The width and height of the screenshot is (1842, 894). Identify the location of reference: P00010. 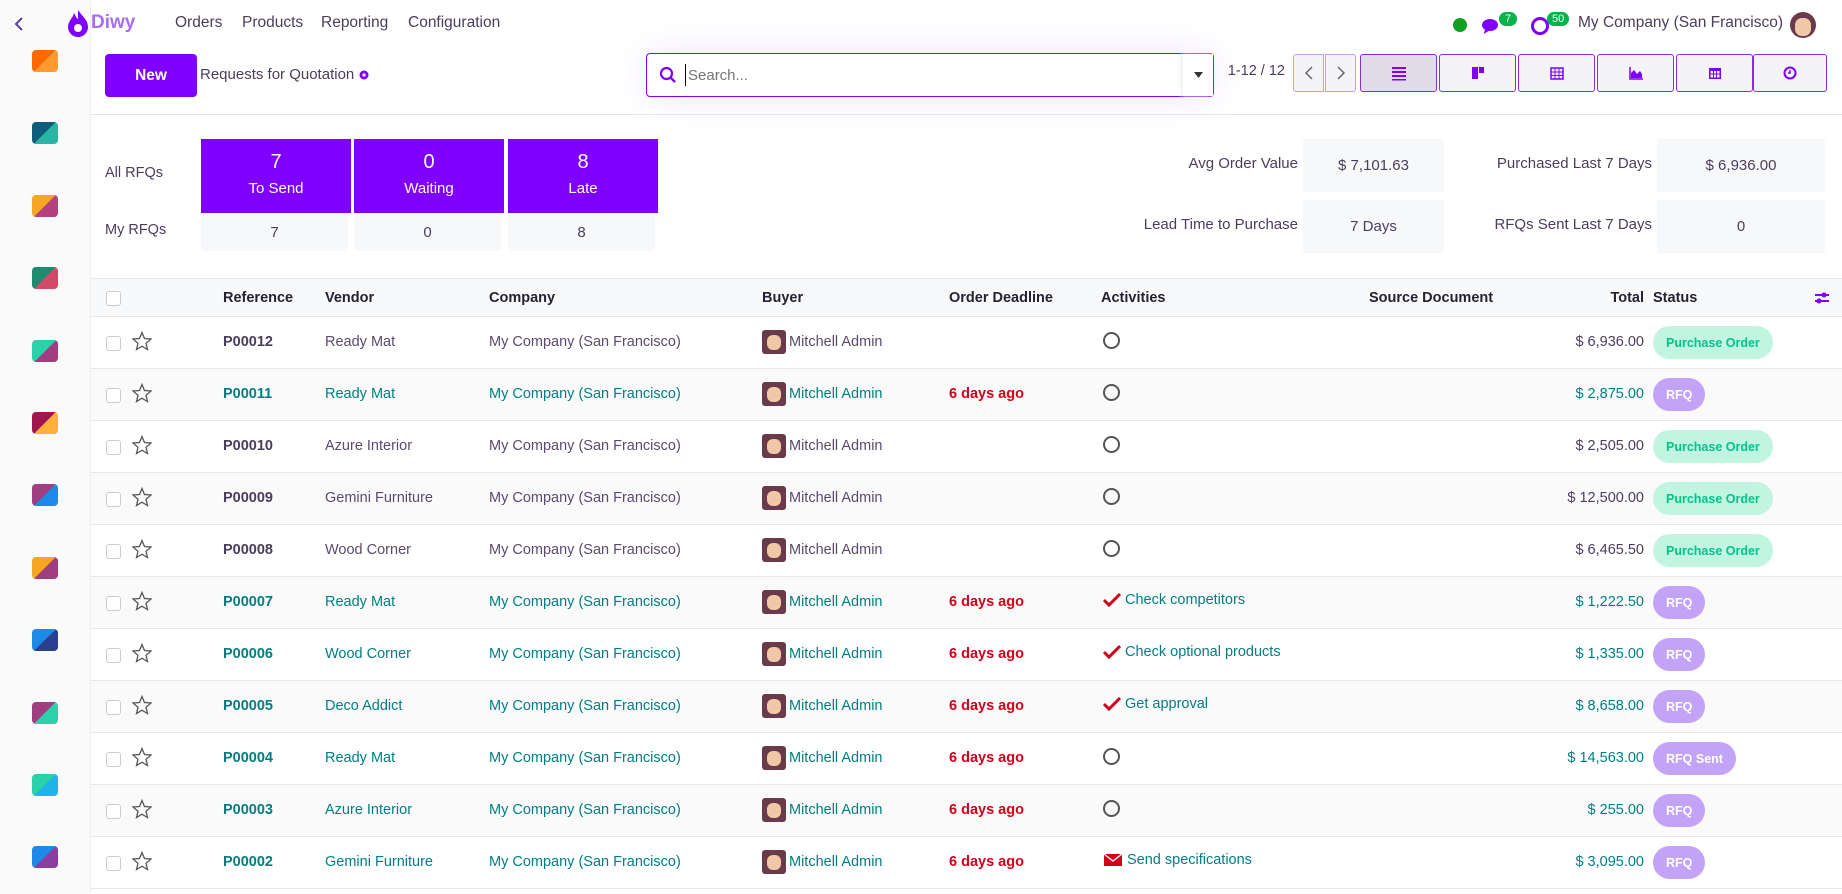
(248, 446).